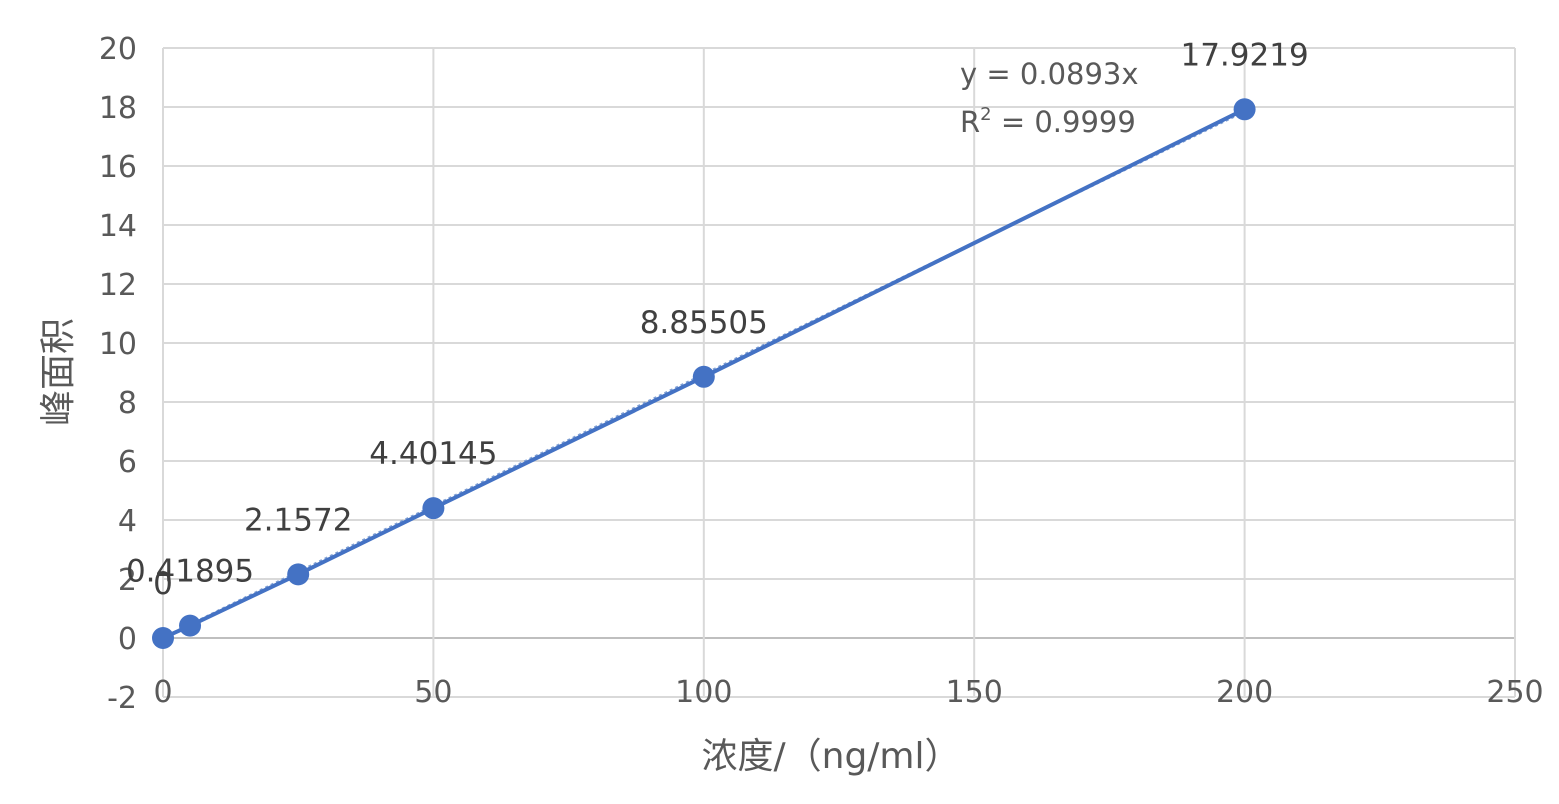 Image resolution: width=1559 pixels, height=804 pixels. I want to click on trendline-equation: y = 0.0893x, so click(1049, 74).